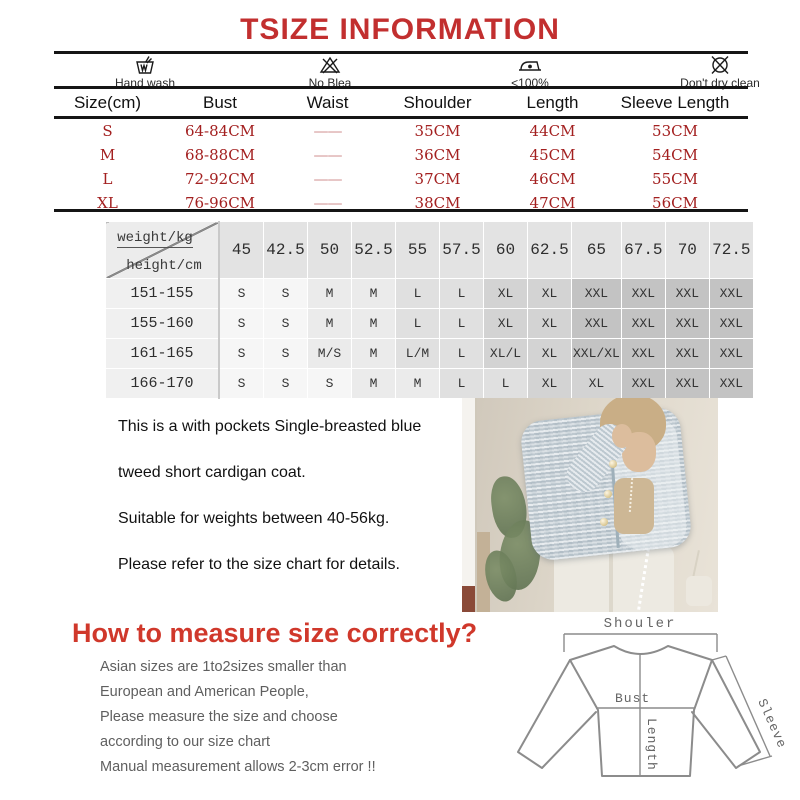  Describe the element at coordinates (675, 155) in the screenshot. I see `size-value-cell: 54CM` at that location.